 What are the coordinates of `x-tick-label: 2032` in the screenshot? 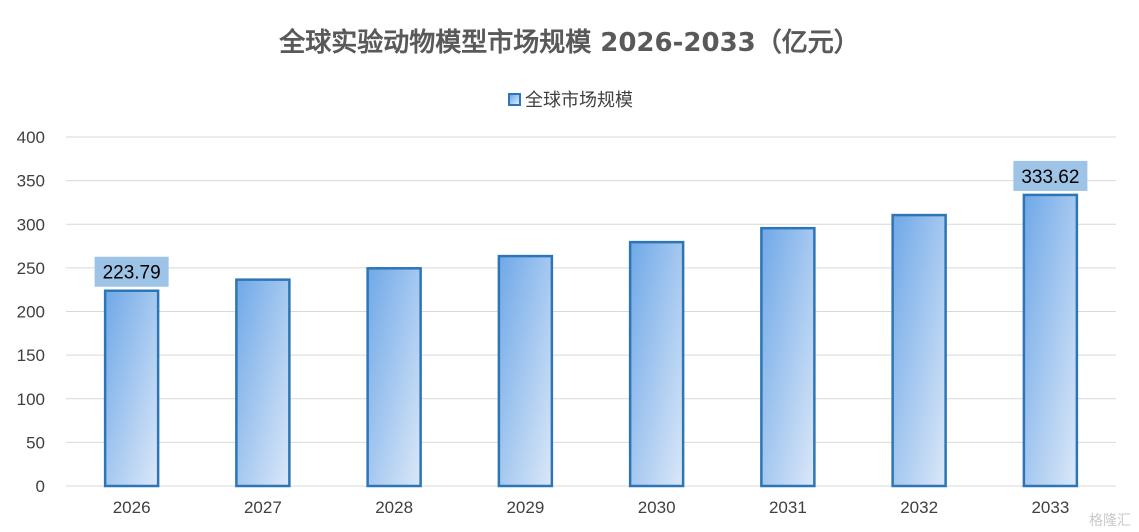 It's located at (919, 507).